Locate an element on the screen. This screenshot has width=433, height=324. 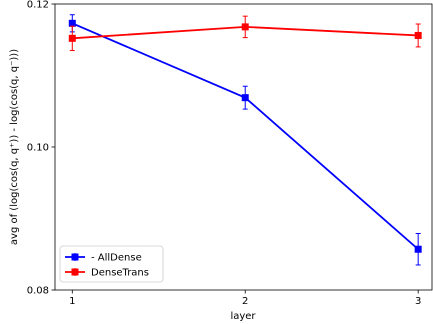
x-tick-label: 1 is located at coordinates (72, 301).